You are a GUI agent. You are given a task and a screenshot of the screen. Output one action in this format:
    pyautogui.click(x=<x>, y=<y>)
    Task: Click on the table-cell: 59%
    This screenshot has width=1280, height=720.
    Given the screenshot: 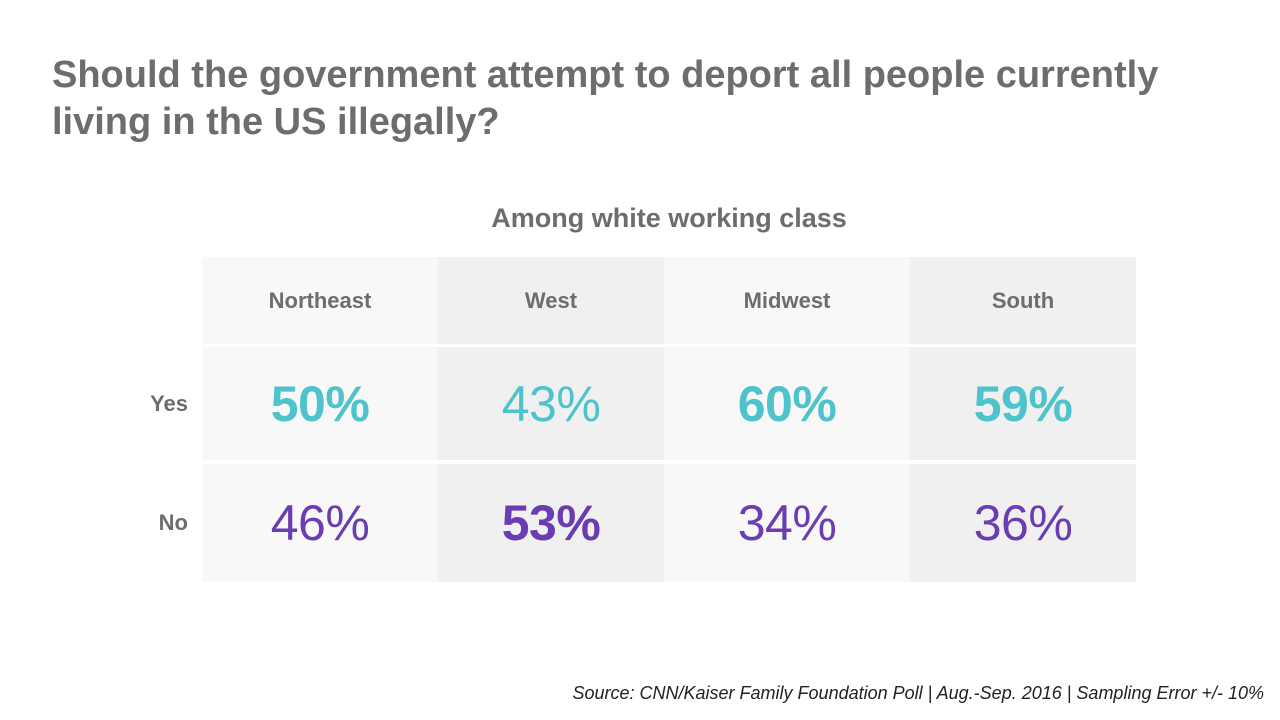 What is the action you would take?
    pyautogui.click(x=1023, y=403)
    